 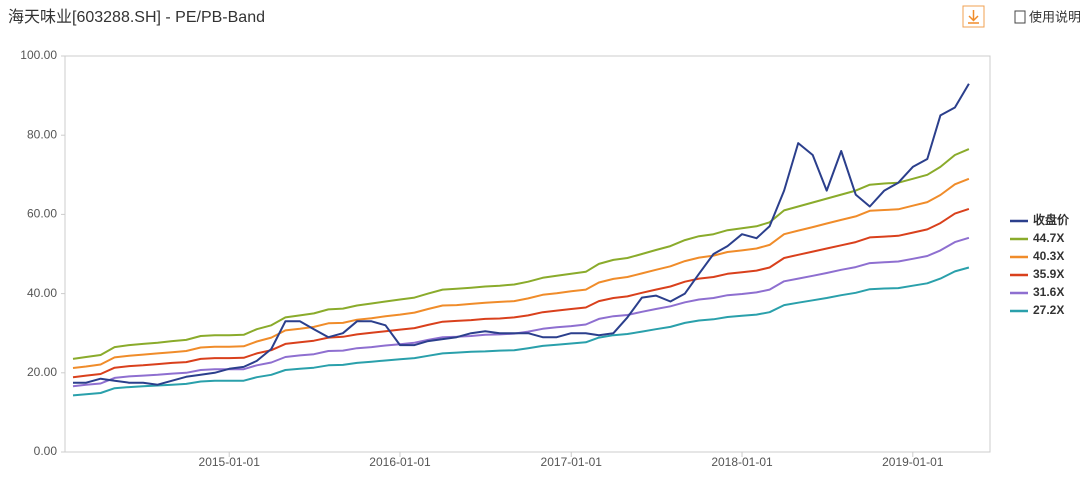 What do you see at coordinates (1040, 264) in the screenshot?
I see `legend: 收盘价 44.7X 40.3X 35.9X 31.6X 27.2X` at bounding box center [1040, 264].